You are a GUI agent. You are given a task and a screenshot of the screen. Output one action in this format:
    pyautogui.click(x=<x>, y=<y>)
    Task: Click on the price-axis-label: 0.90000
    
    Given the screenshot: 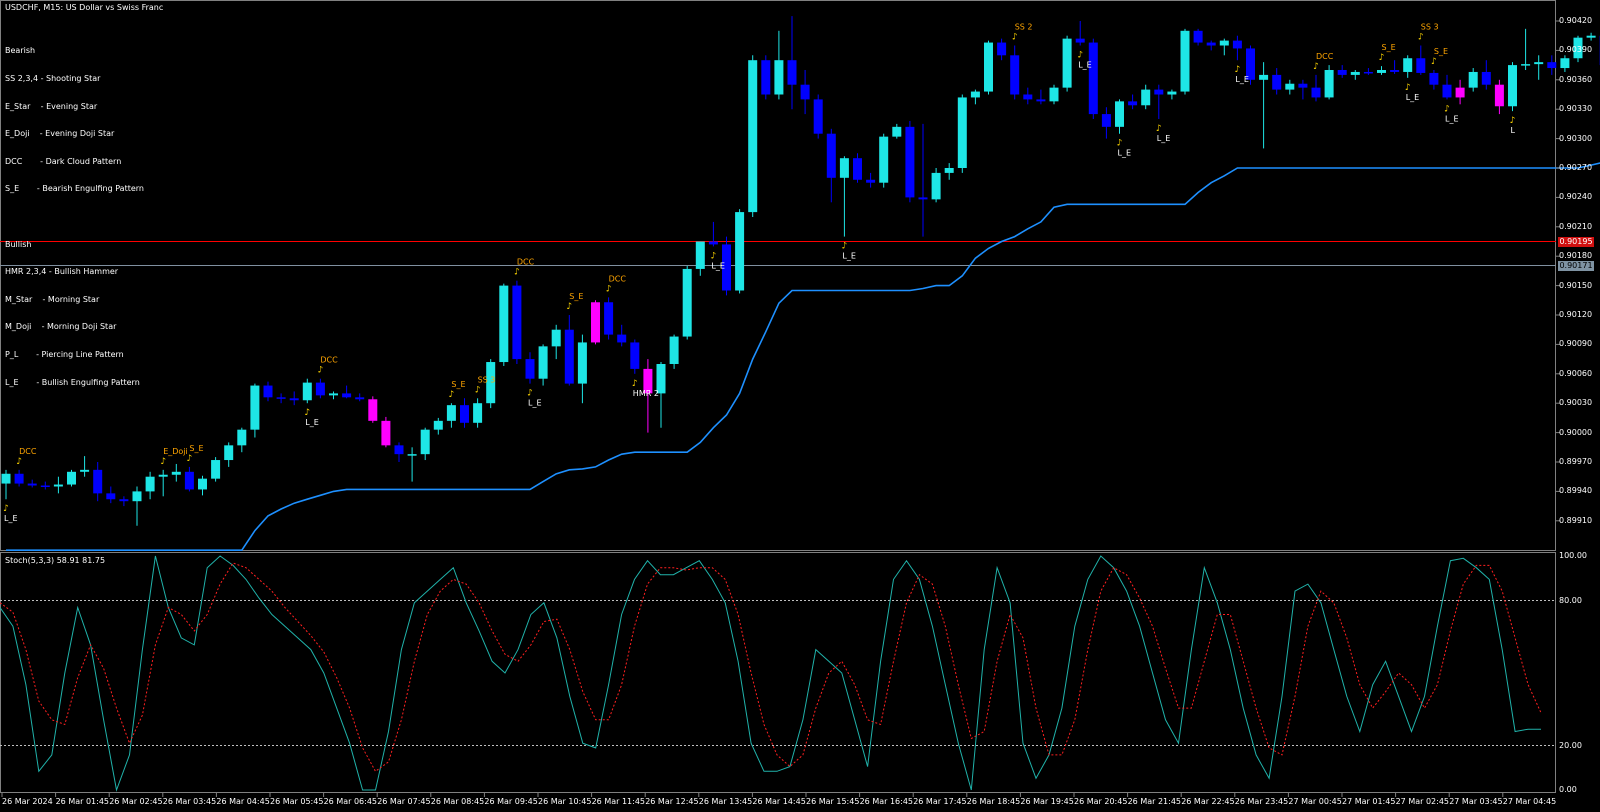 What is the action you would take?
    pyautogui.click(x=1576, y=432)
    